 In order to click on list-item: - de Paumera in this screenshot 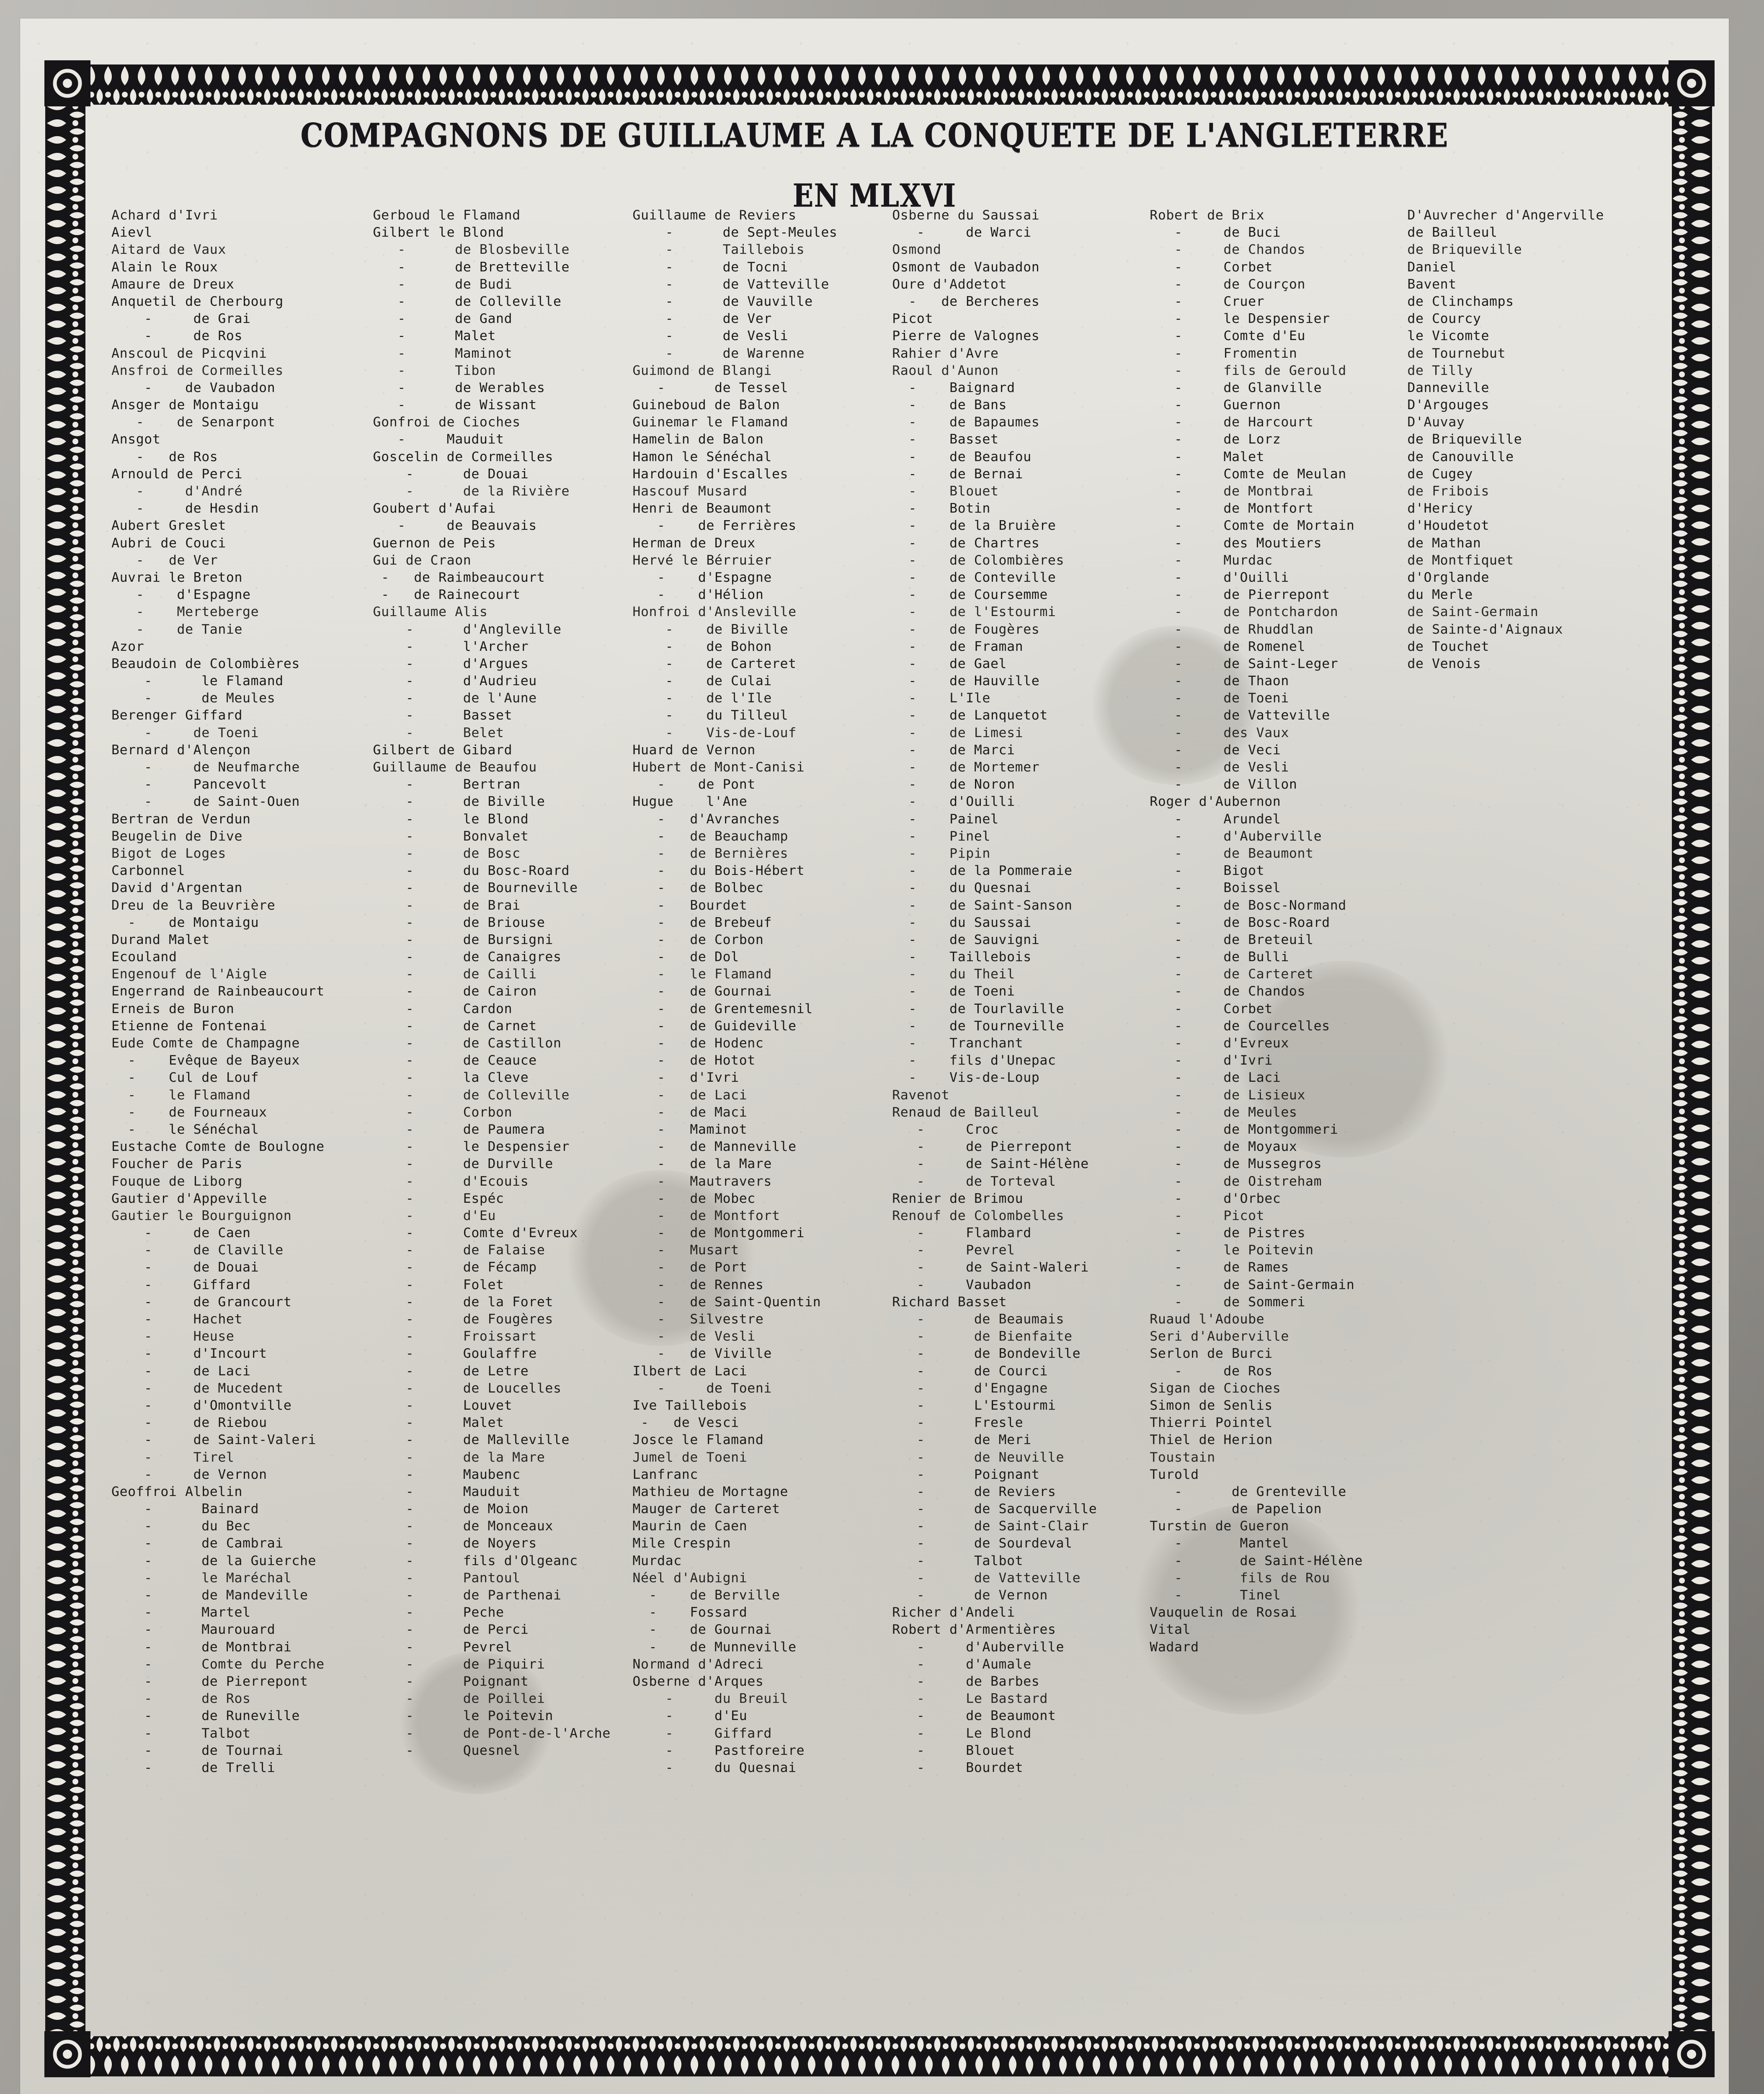, I will do `click(459, 1129)`.